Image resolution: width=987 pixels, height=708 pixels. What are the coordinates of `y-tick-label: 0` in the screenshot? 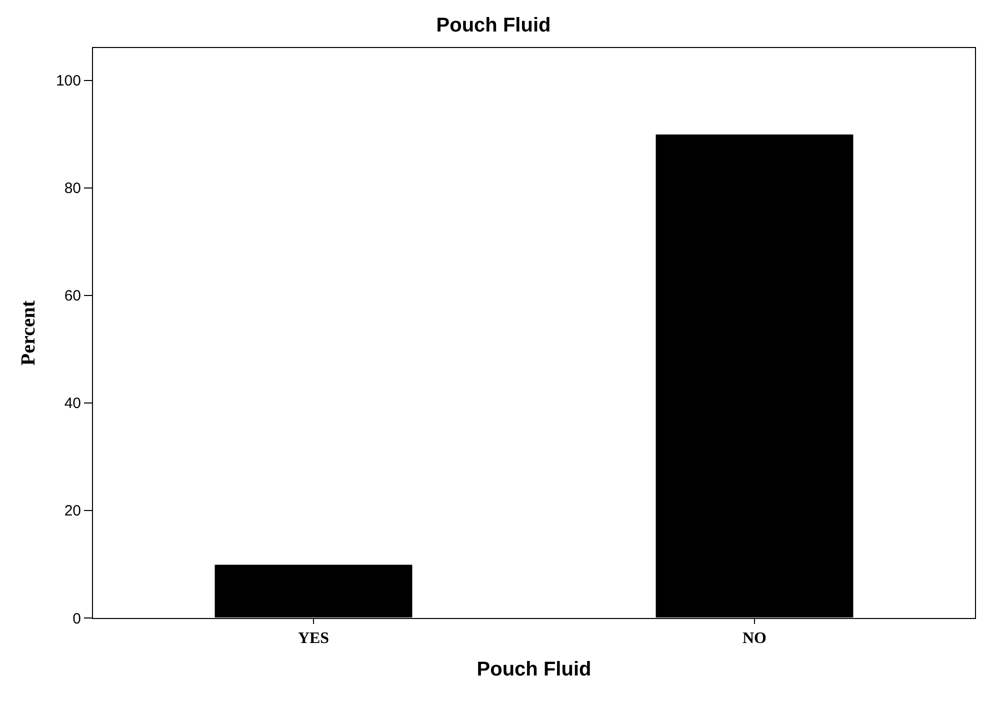 It's located at (76, 619).